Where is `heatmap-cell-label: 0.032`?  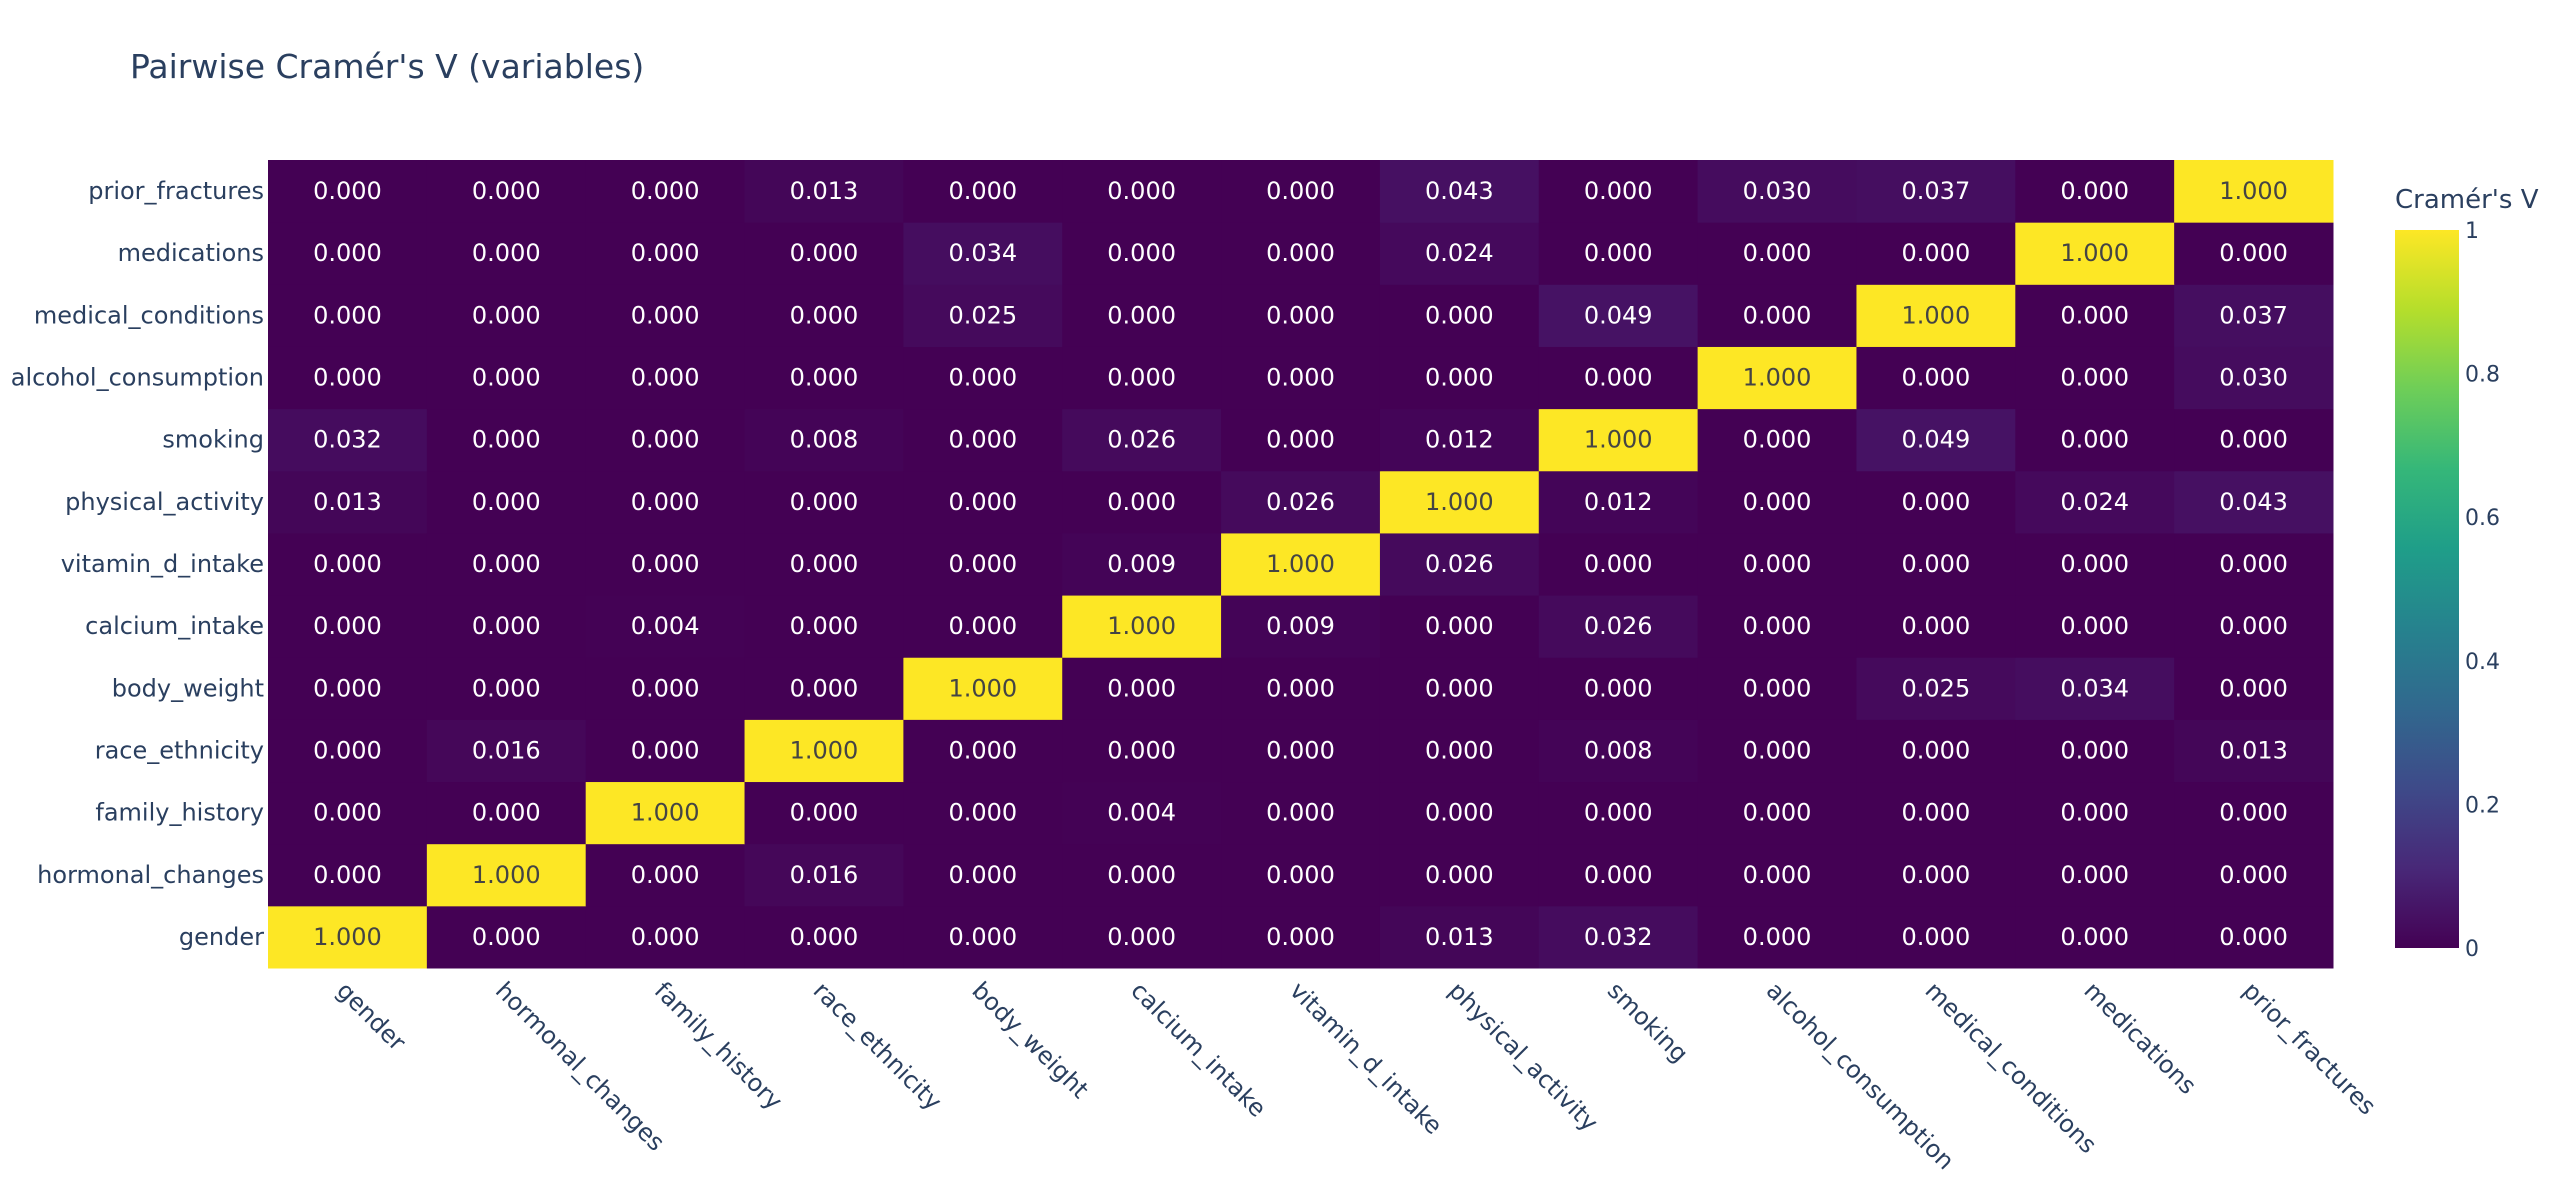 heatmap-cell-label: 0.032 is located at coordinates (347, 440).